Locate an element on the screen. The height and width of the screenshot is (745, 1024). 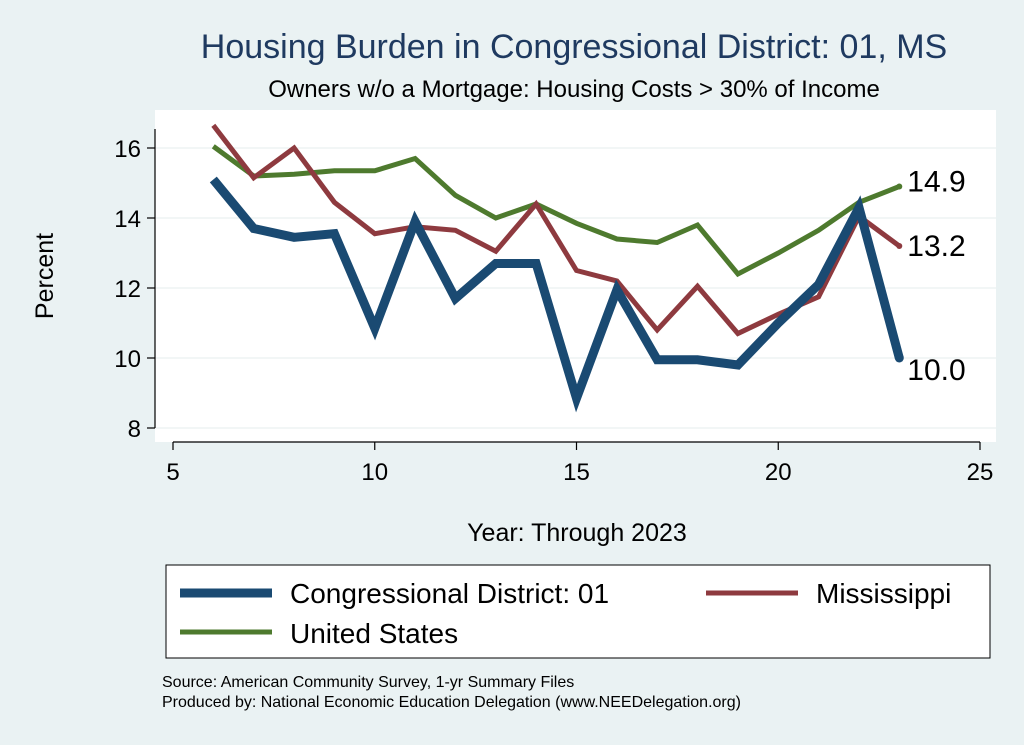
end-label-united-states: 14.9 is located at coordinates (936, 182).